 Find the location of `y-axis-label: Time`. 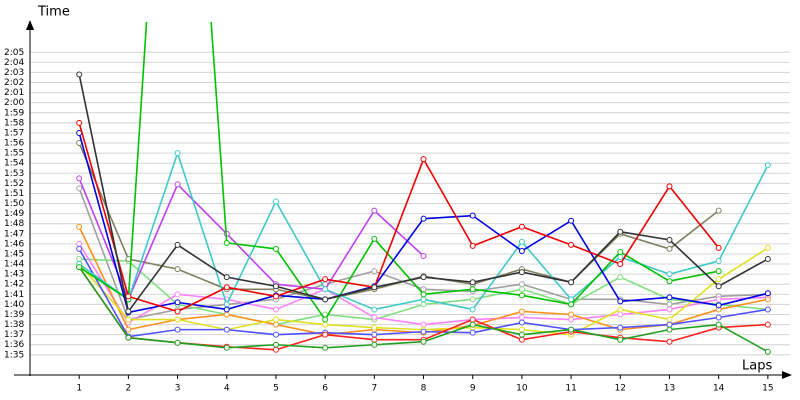

y-axis-label: Time is located at coordinates (53, 12).